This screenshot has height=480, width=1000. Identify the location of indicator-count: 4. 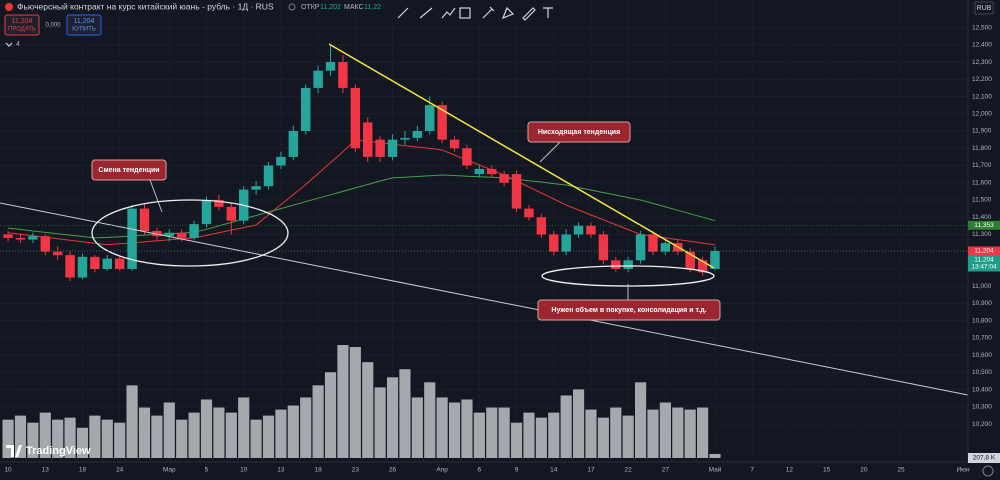
(18, 44).